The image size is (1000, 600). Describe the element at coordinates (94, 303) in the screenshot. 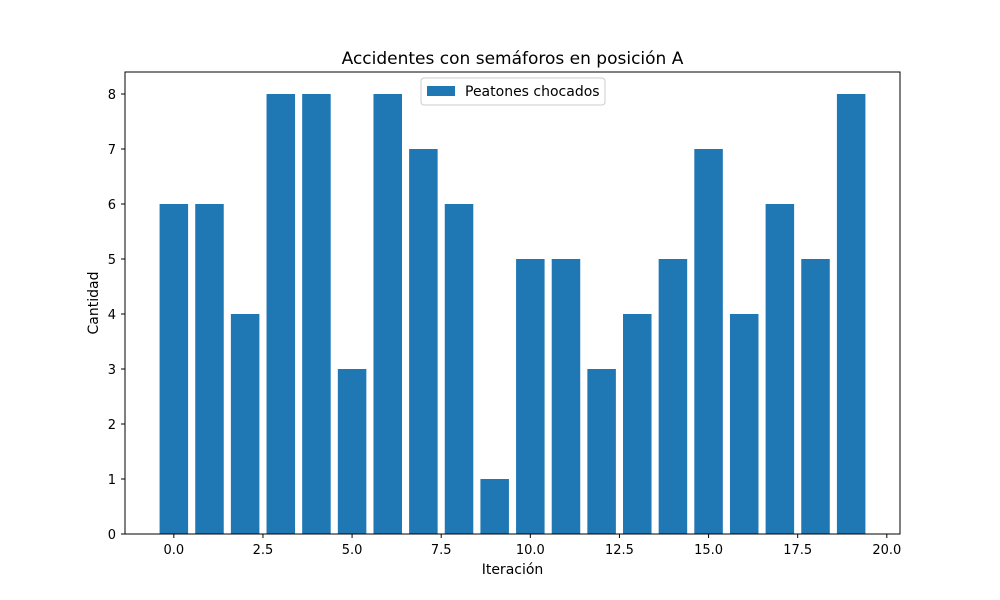

I see `y-axis-label: Cantidad` at that location.